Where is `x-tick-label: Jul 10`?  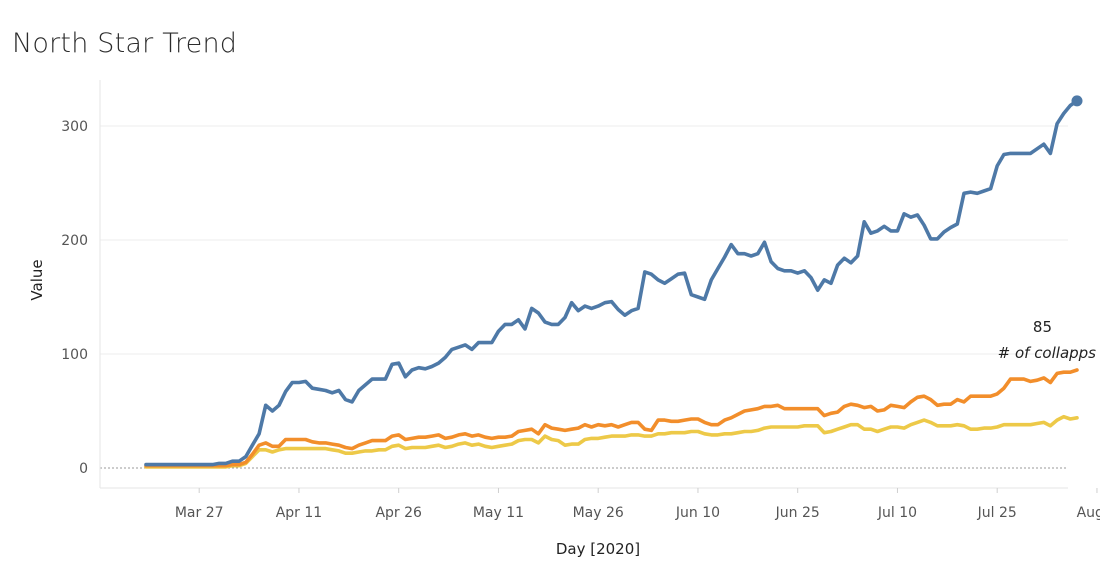
x-tick-label: Jul 10 is located at coordinates (897, 513).